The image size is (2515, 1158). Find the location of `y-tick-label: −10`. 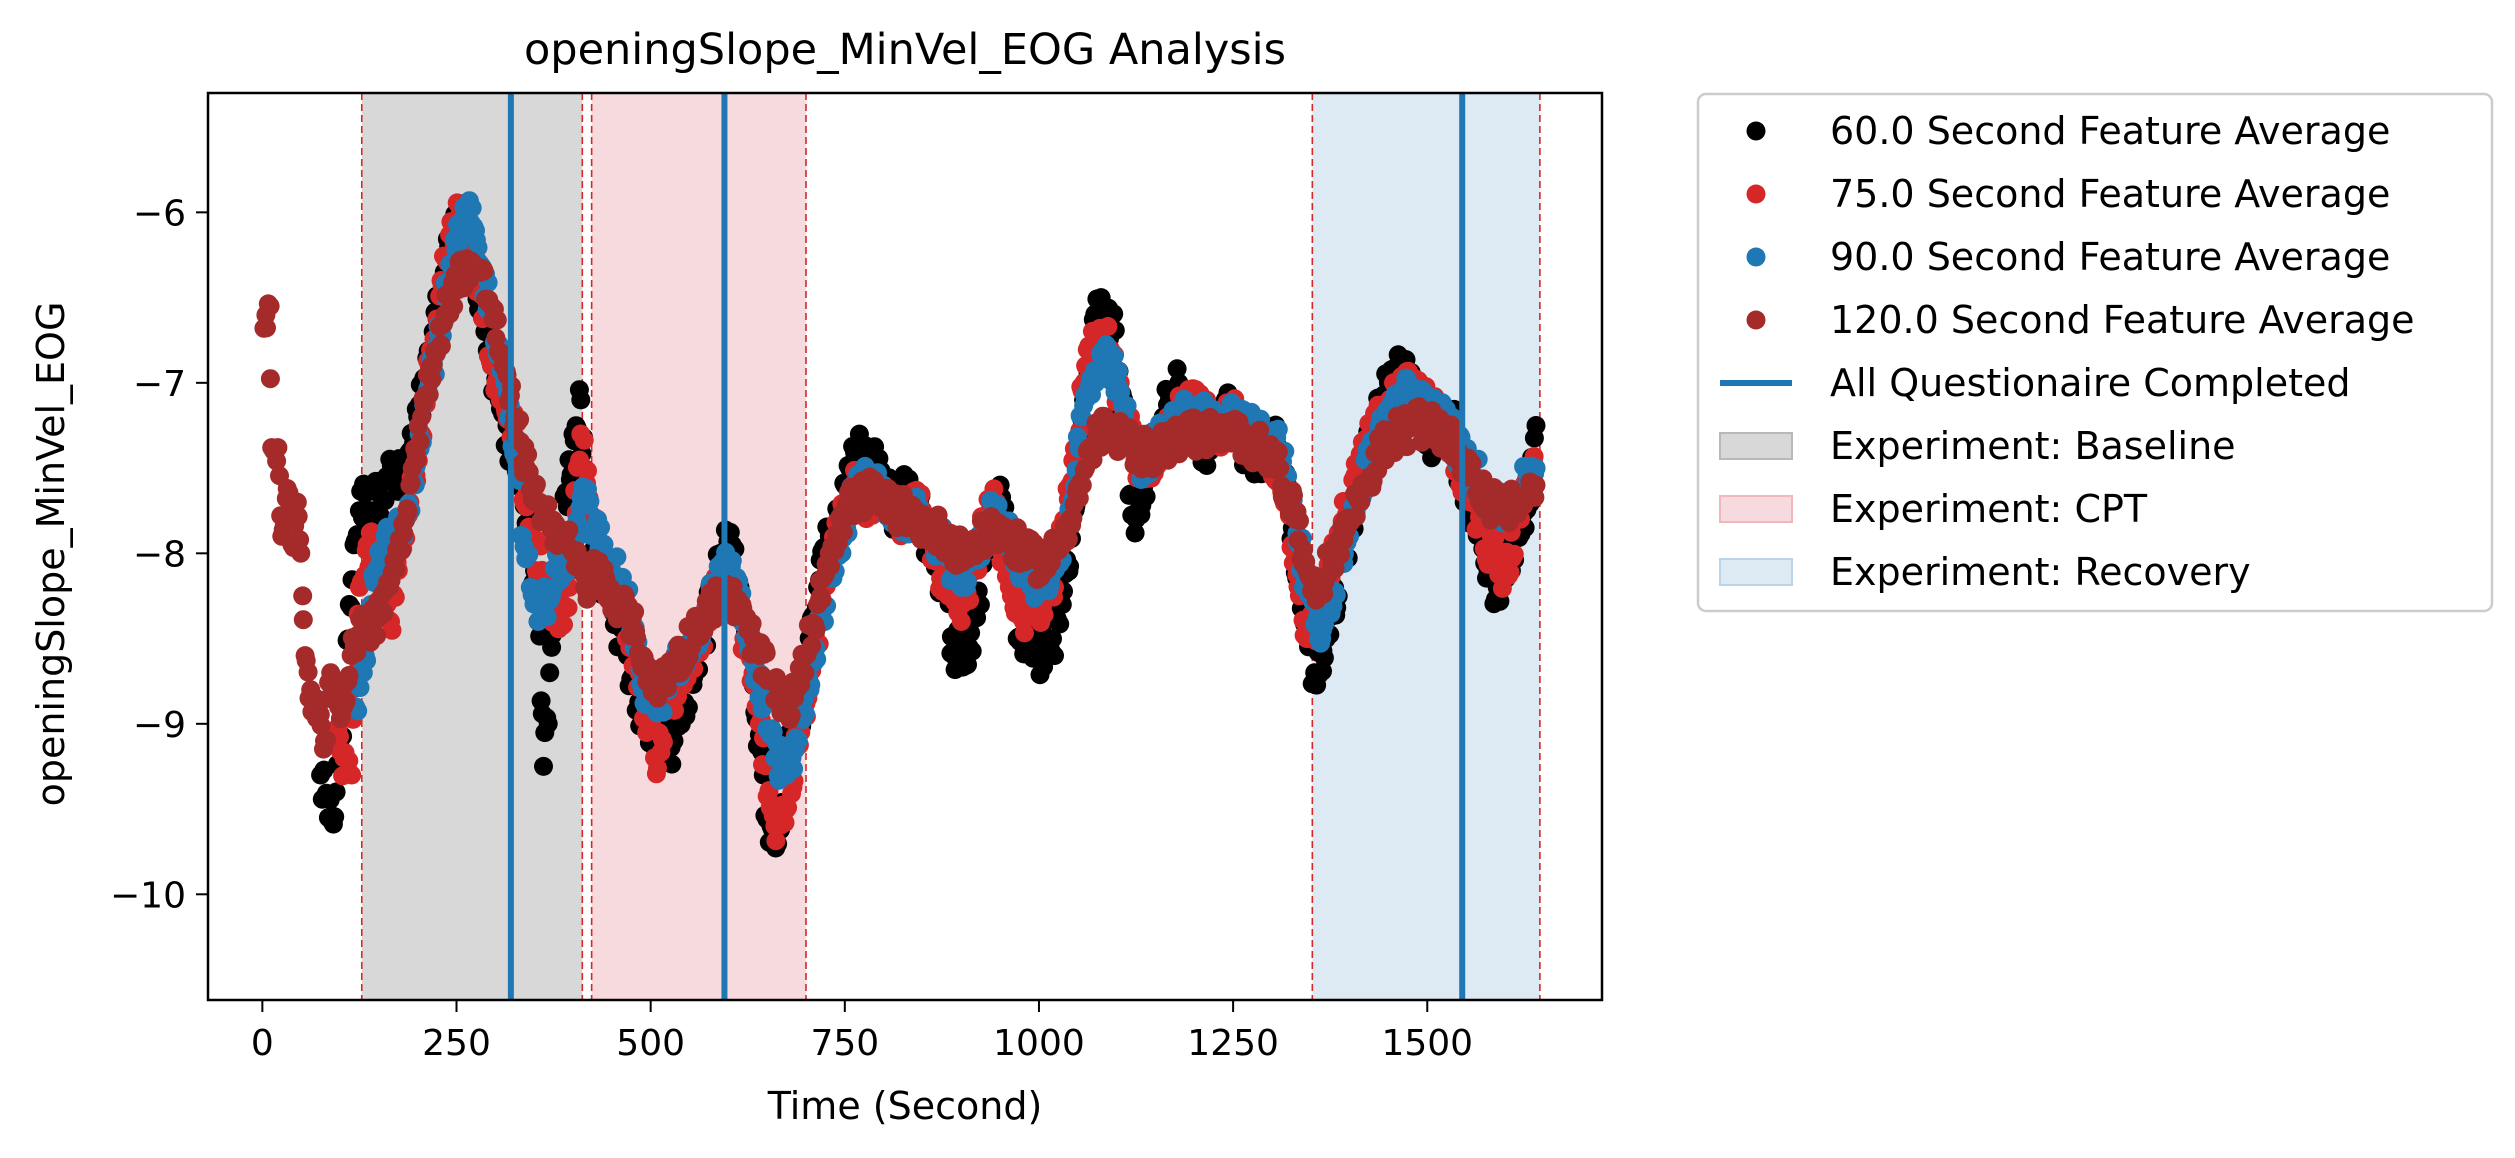

y-tick-label: −10 is located at coordinates (148, 895).